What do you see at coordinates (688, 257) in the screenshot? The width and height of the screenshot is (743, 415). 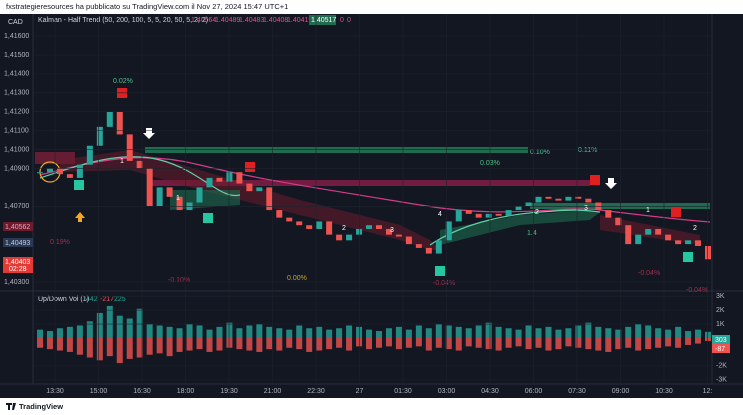 I see `buy-signal` at bounding box center [688, 257].